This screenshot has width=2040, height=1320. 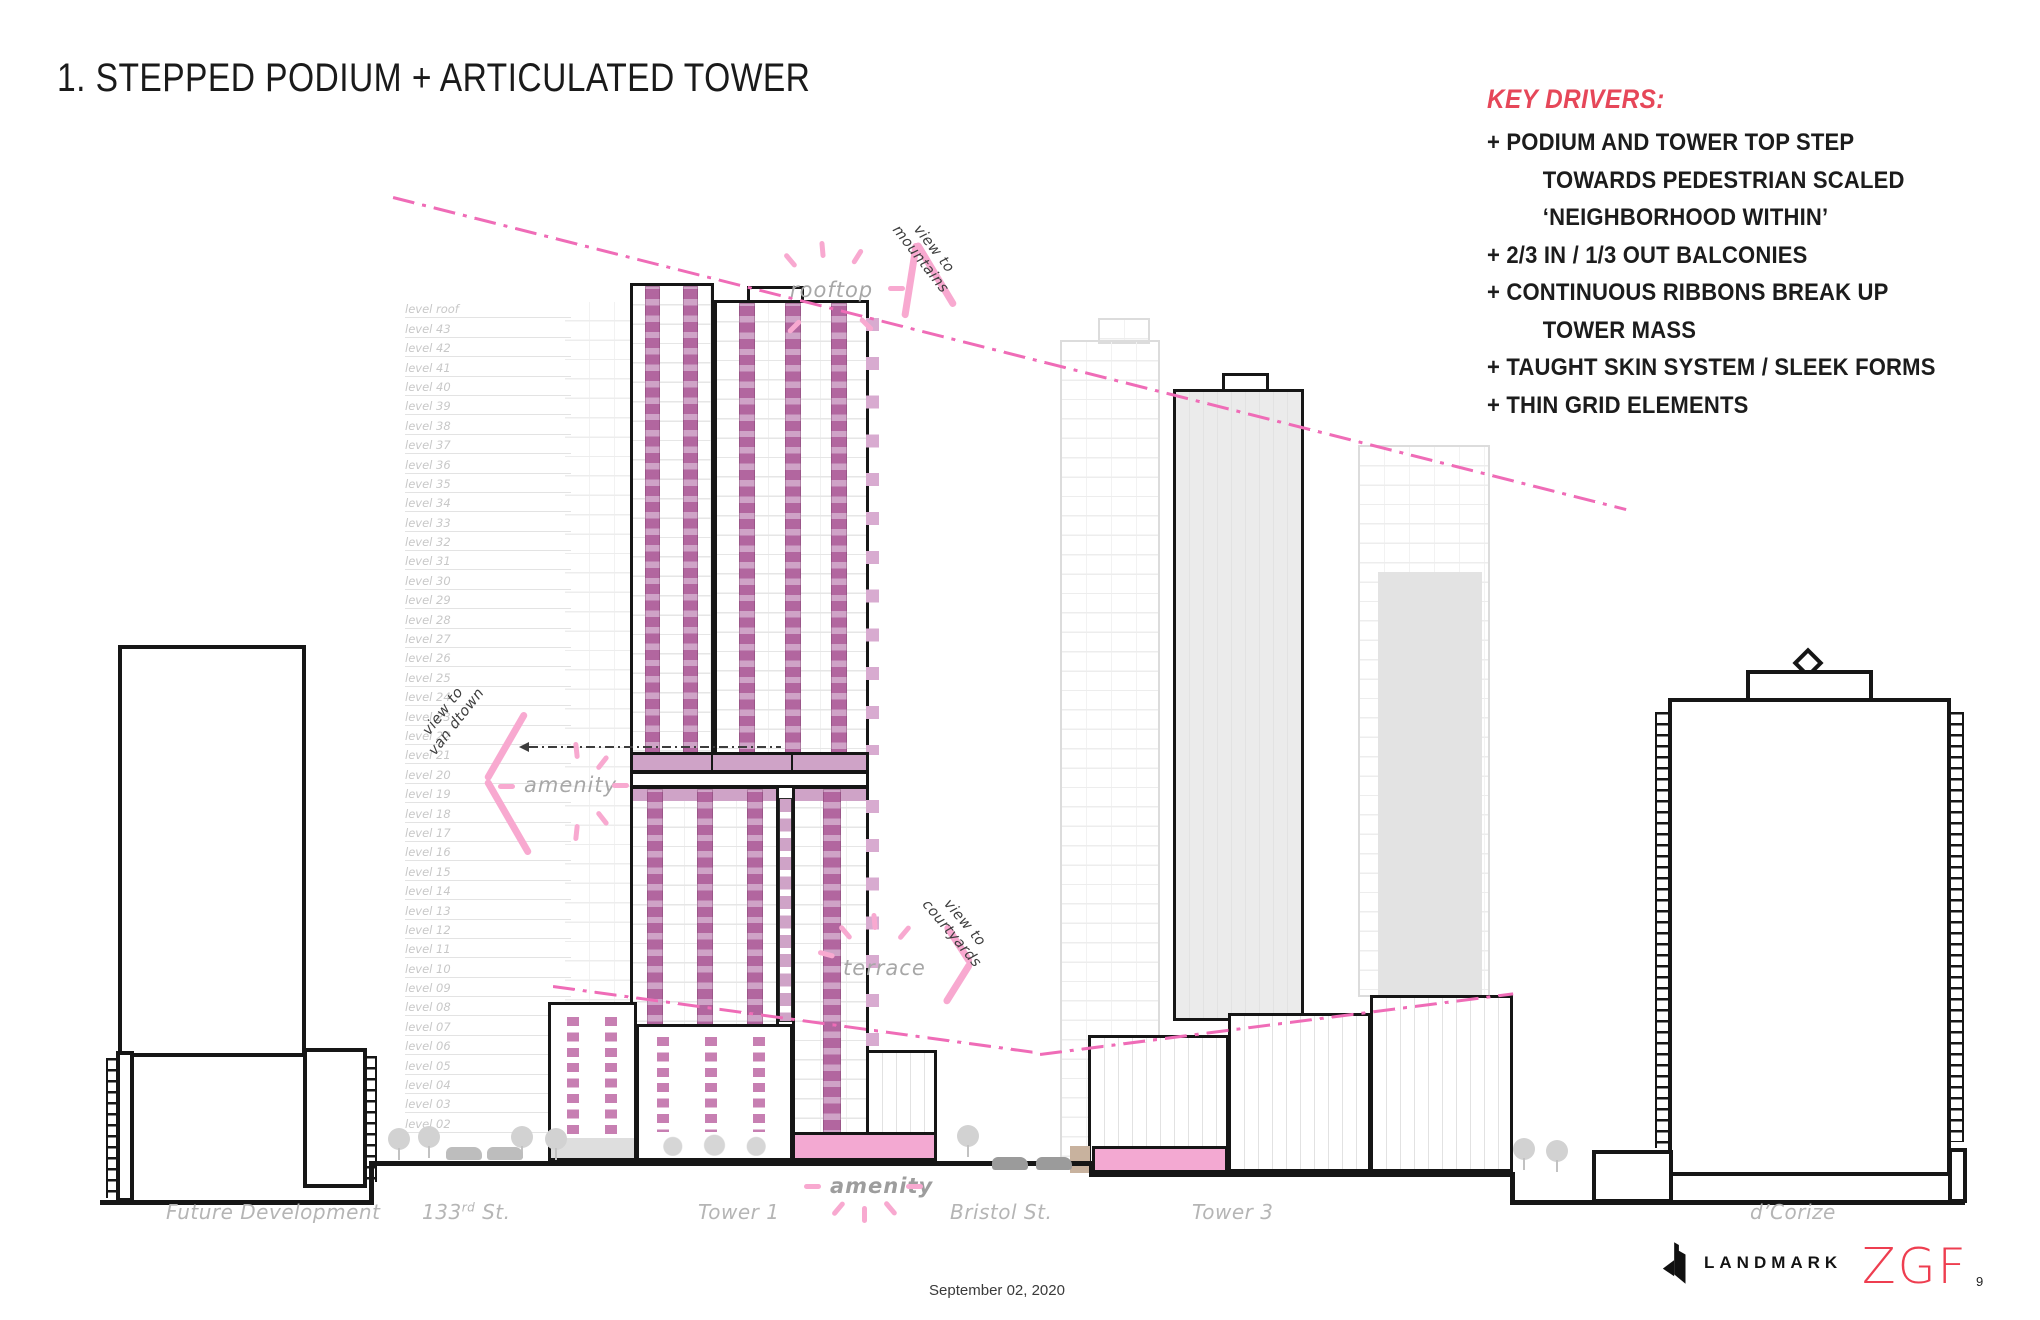 What do you see at coordinates (488, 483) in the screenshot?
I see `level-row: level 35` at bounding box center [488, 483].